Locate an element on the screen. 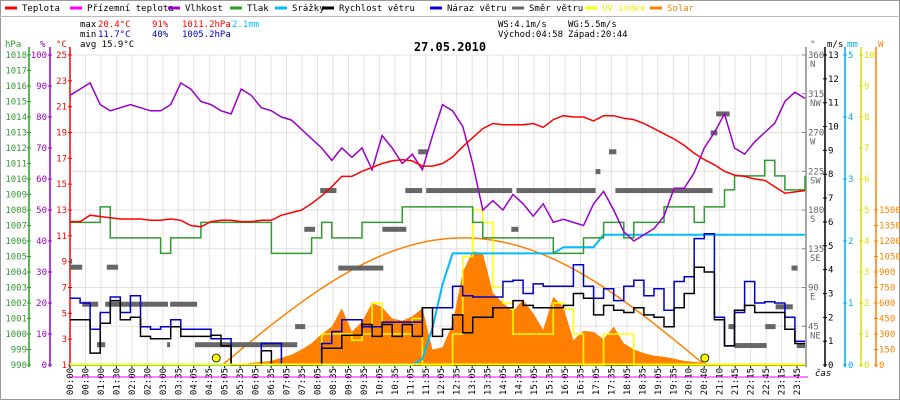 The width and height of the screenshot is (900, 400). stat-avg-temp: avg 15.9°C is located at coordinates (107, 45).